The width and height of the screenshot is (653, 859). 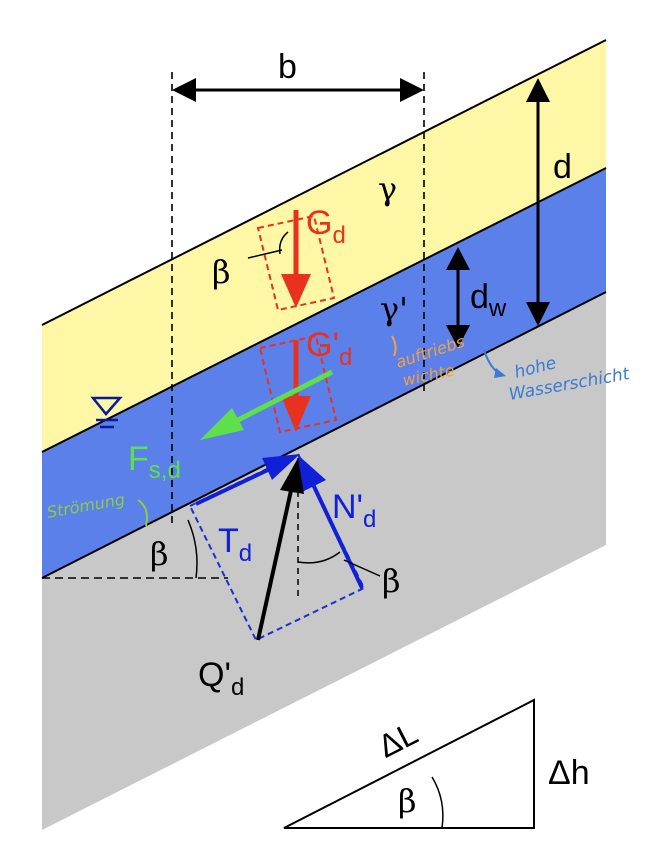 What do you see at coordinates (538, 90) in the screenshot?
I see `d-arrow-top-head` at bounding box center [538, 90].